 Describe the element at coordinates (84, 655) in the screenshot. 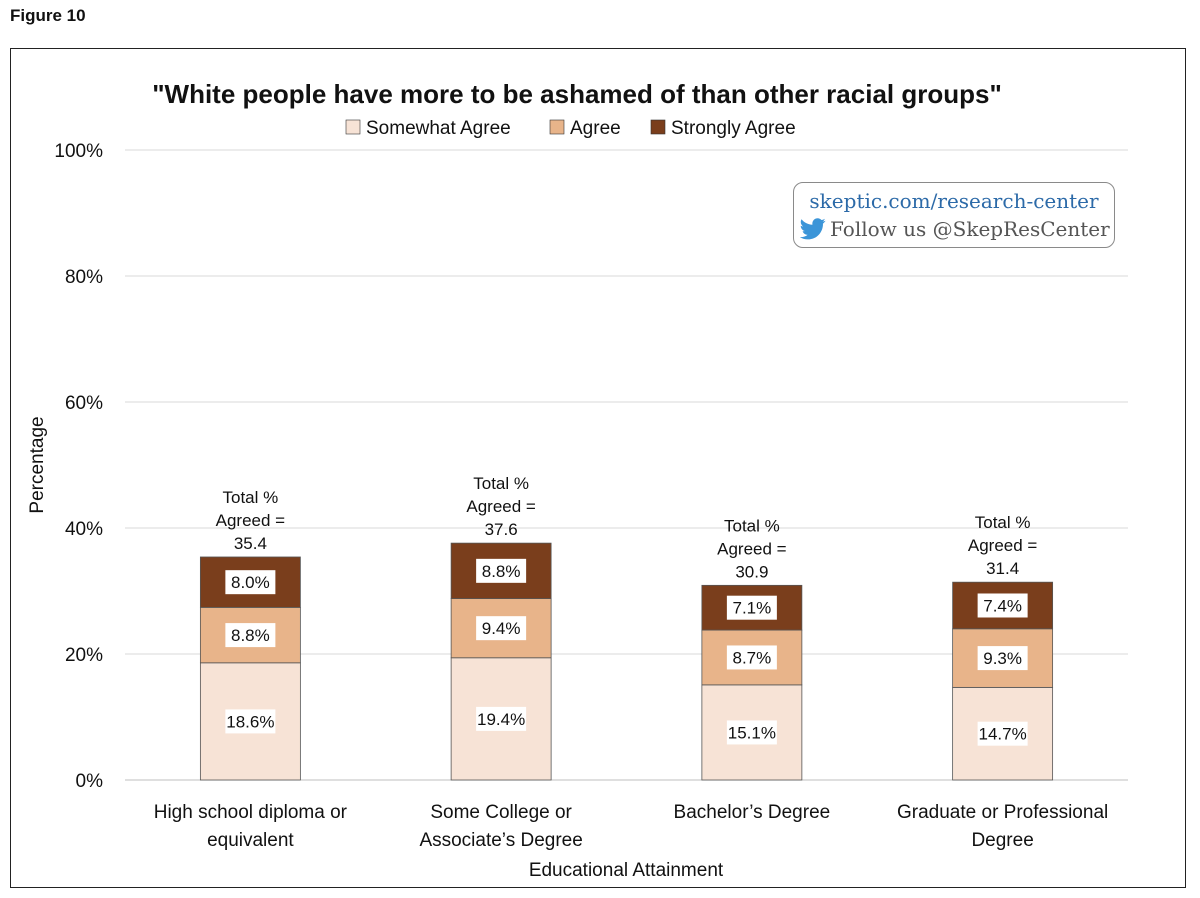

I see `y-tick-label: 20%` at that location.